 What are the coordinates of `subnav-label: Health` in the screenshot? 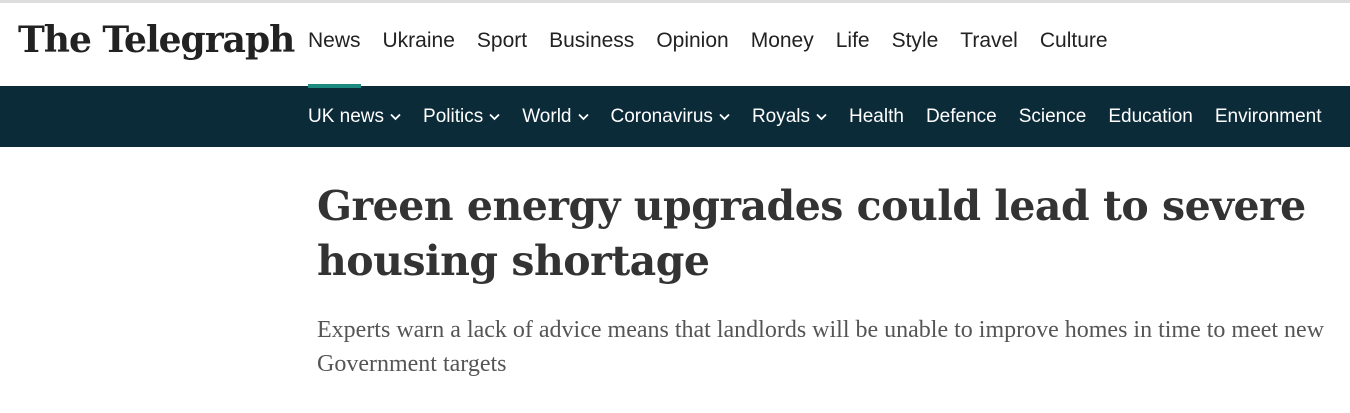 It's located at (876, 116).